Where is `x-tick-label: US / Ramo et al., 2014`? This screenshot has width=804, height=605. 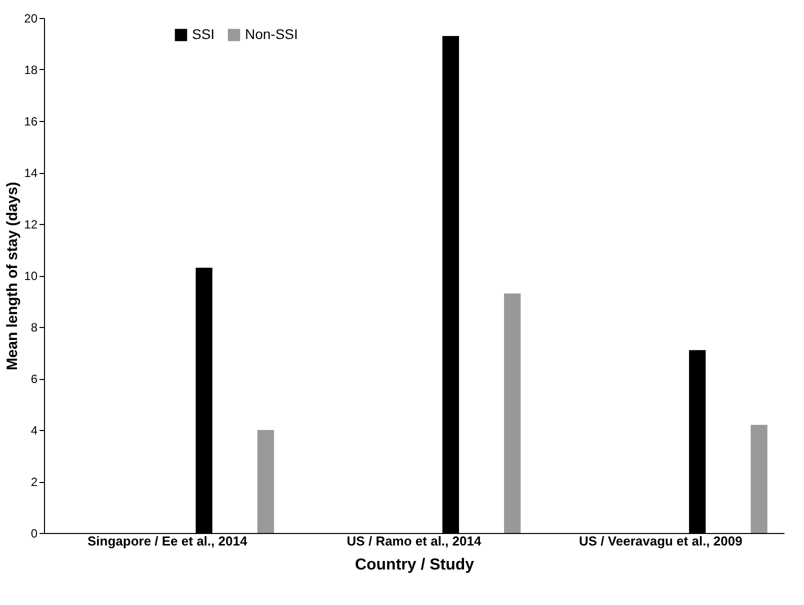
x-tick-label: US / Ramo et al., 2014 is located at coordinates (414, 541).